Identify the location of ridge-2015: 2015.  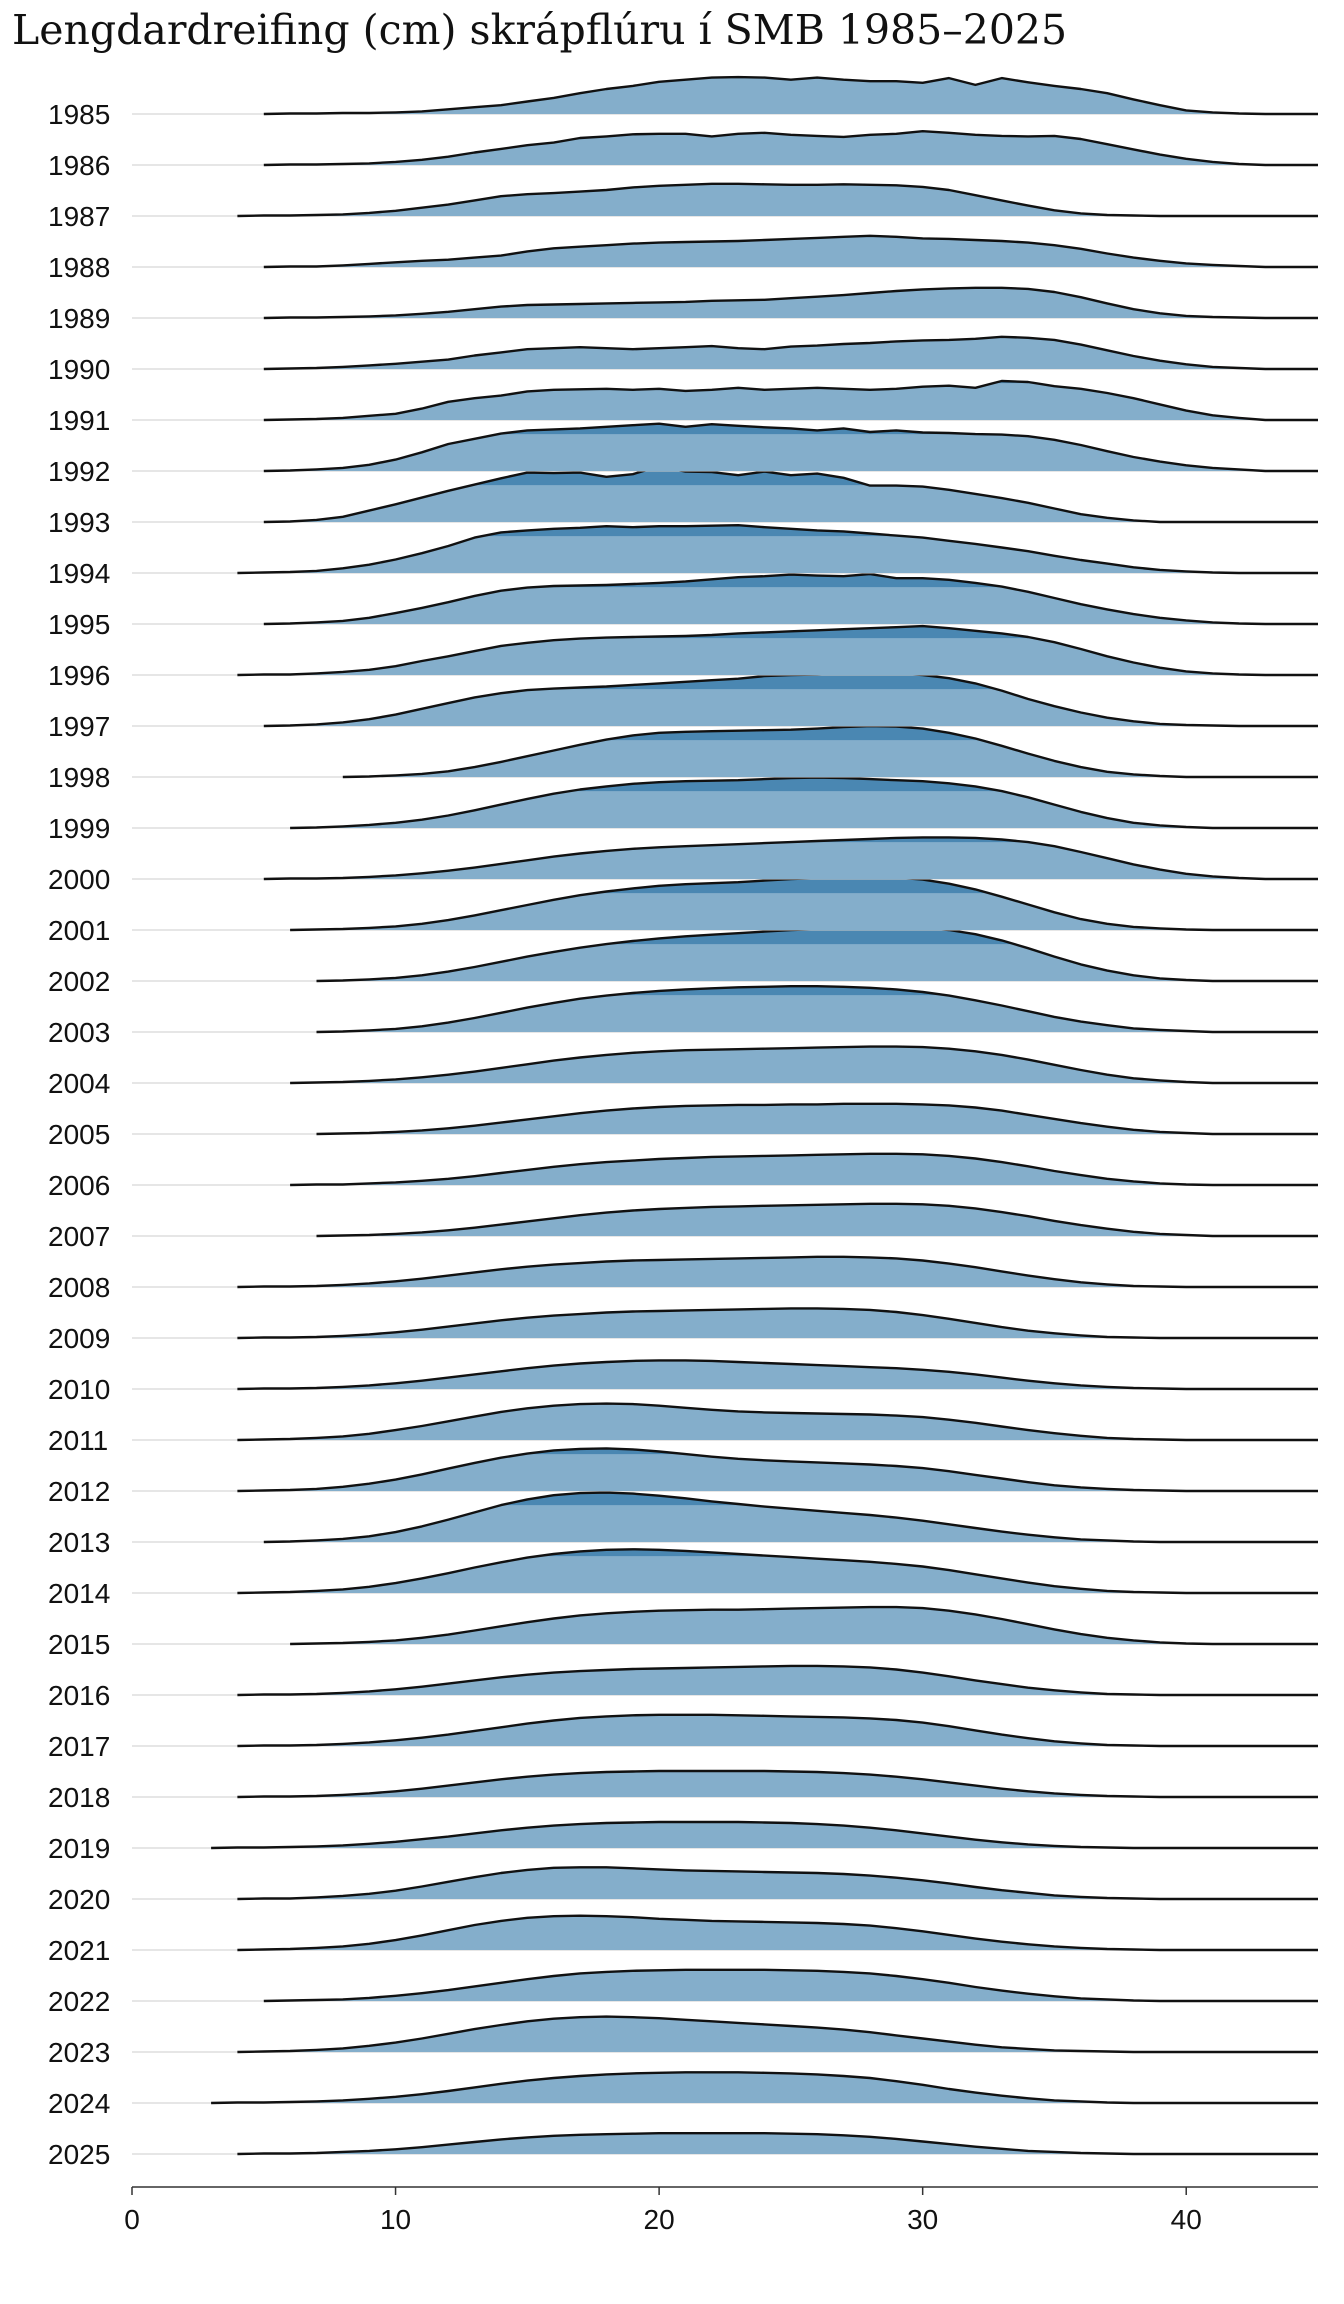
(683, 1632).